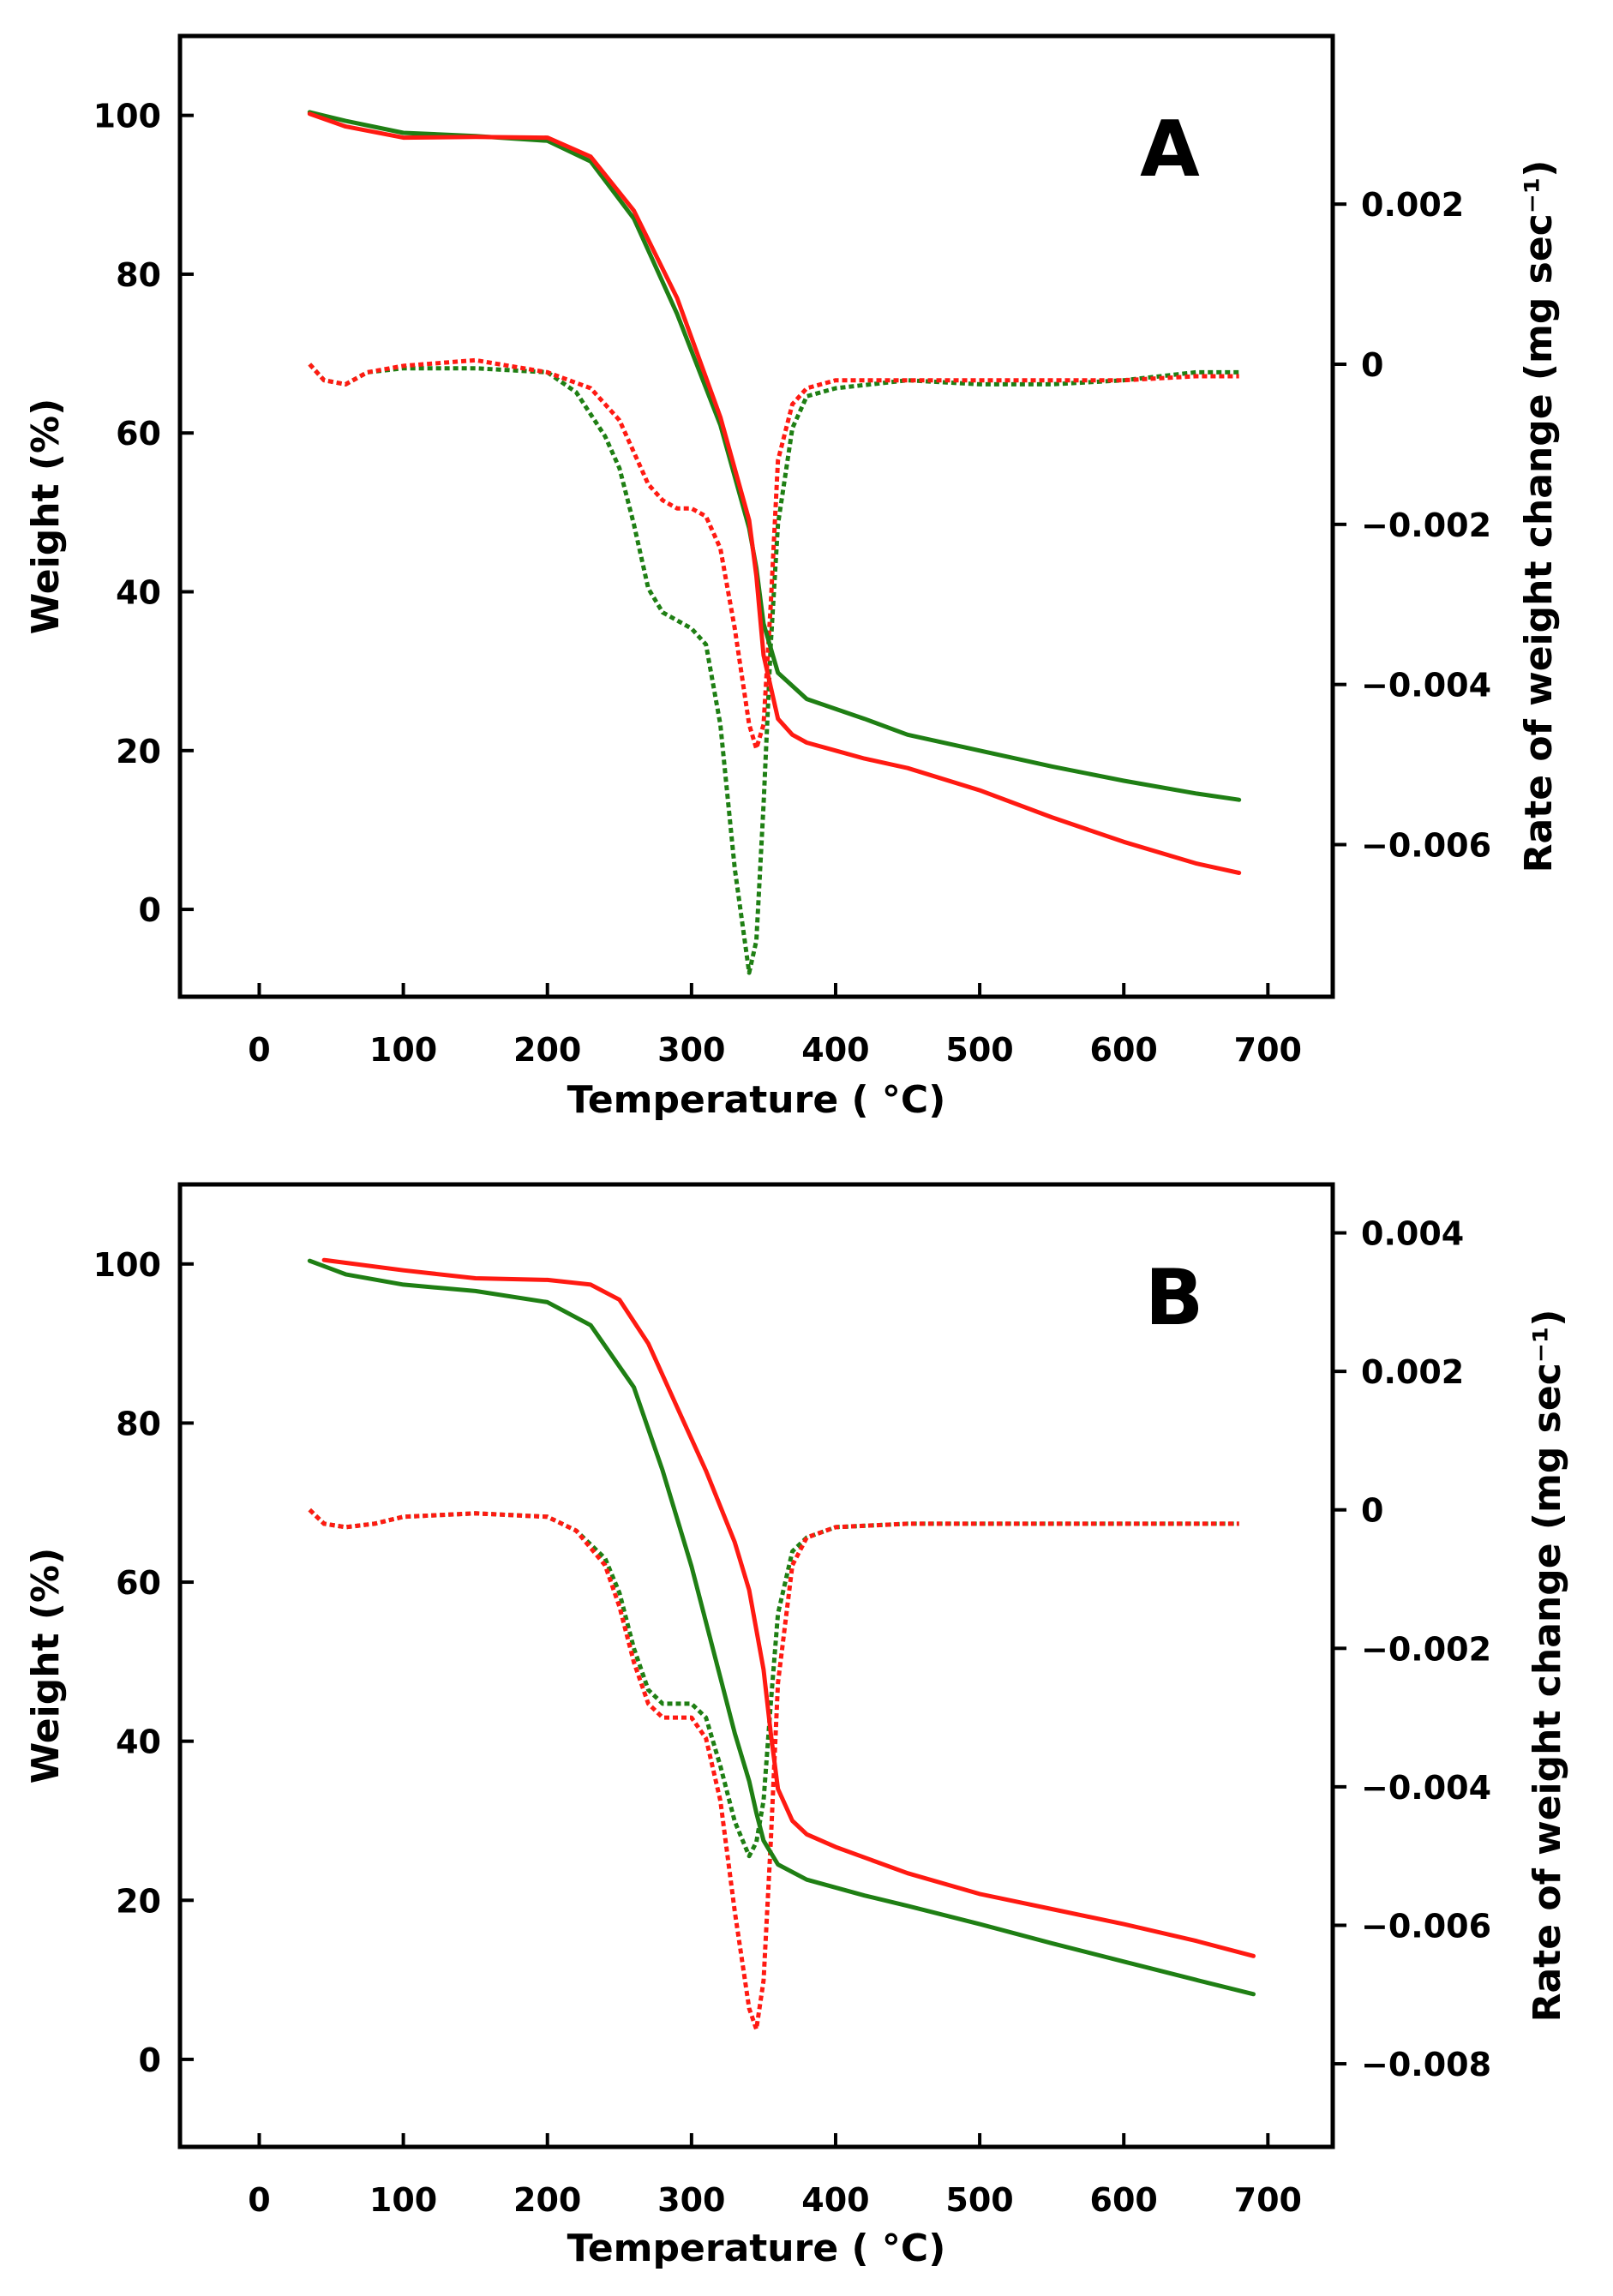  What do you see at coordinates (1412, 1234) in the screenshot?
I see `y2-tick-label: 0.004` at bounding box center [1412, 1234].